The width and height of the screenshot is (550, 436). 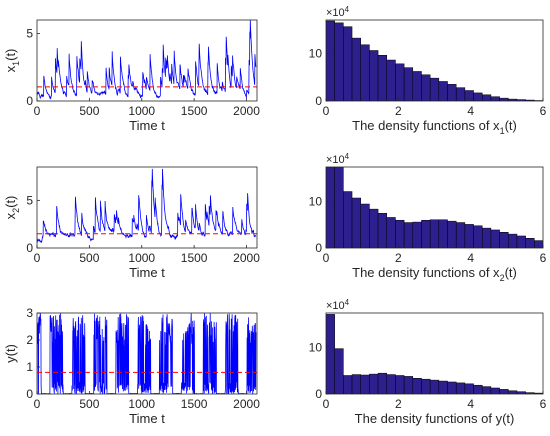 I want to click on y-axis-label: x2(t), so click(x=12, y=208).